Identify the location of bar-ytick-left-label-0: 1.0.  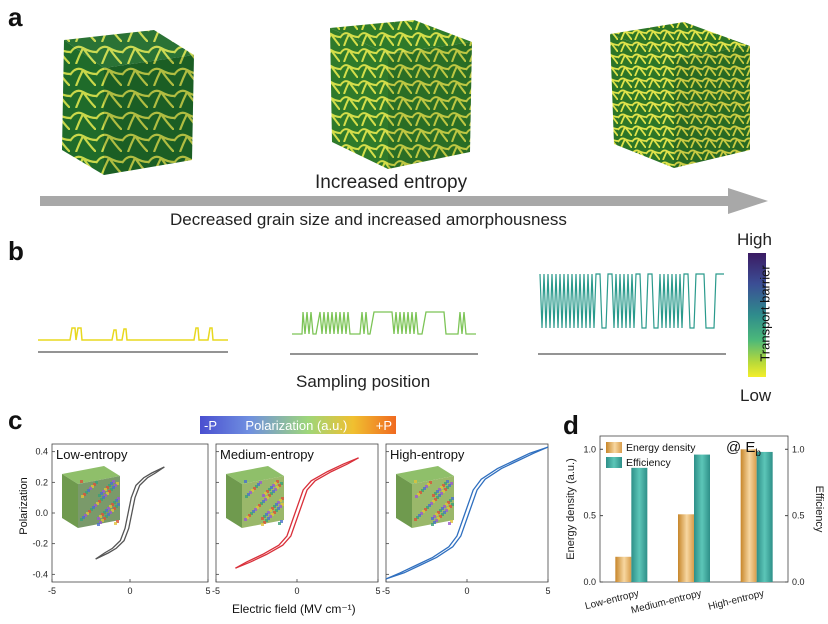
(589, 449).